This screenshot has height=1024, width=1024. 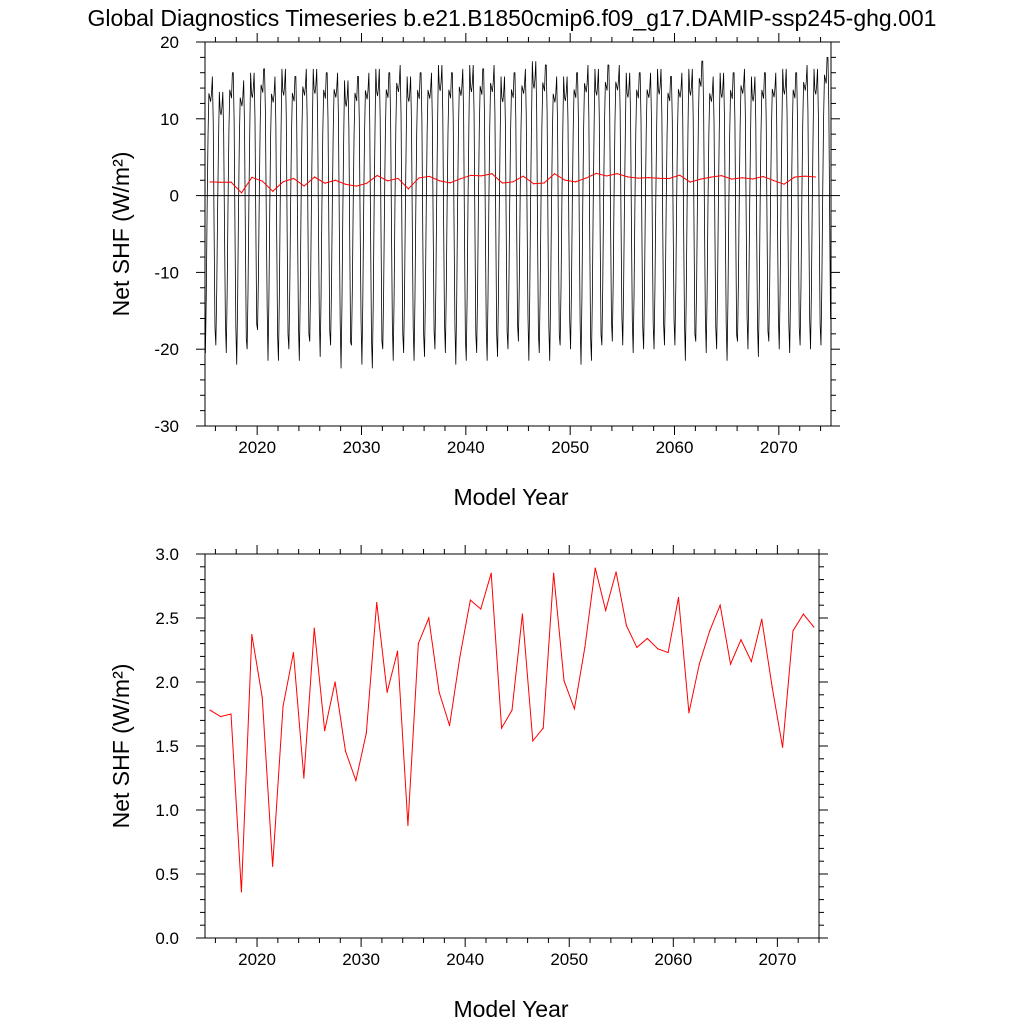 What do you see at coordinates (167, 810) in the screenshot?
I see `bottom-y-tick-label: 1.0` at bounding box center [167, 810].